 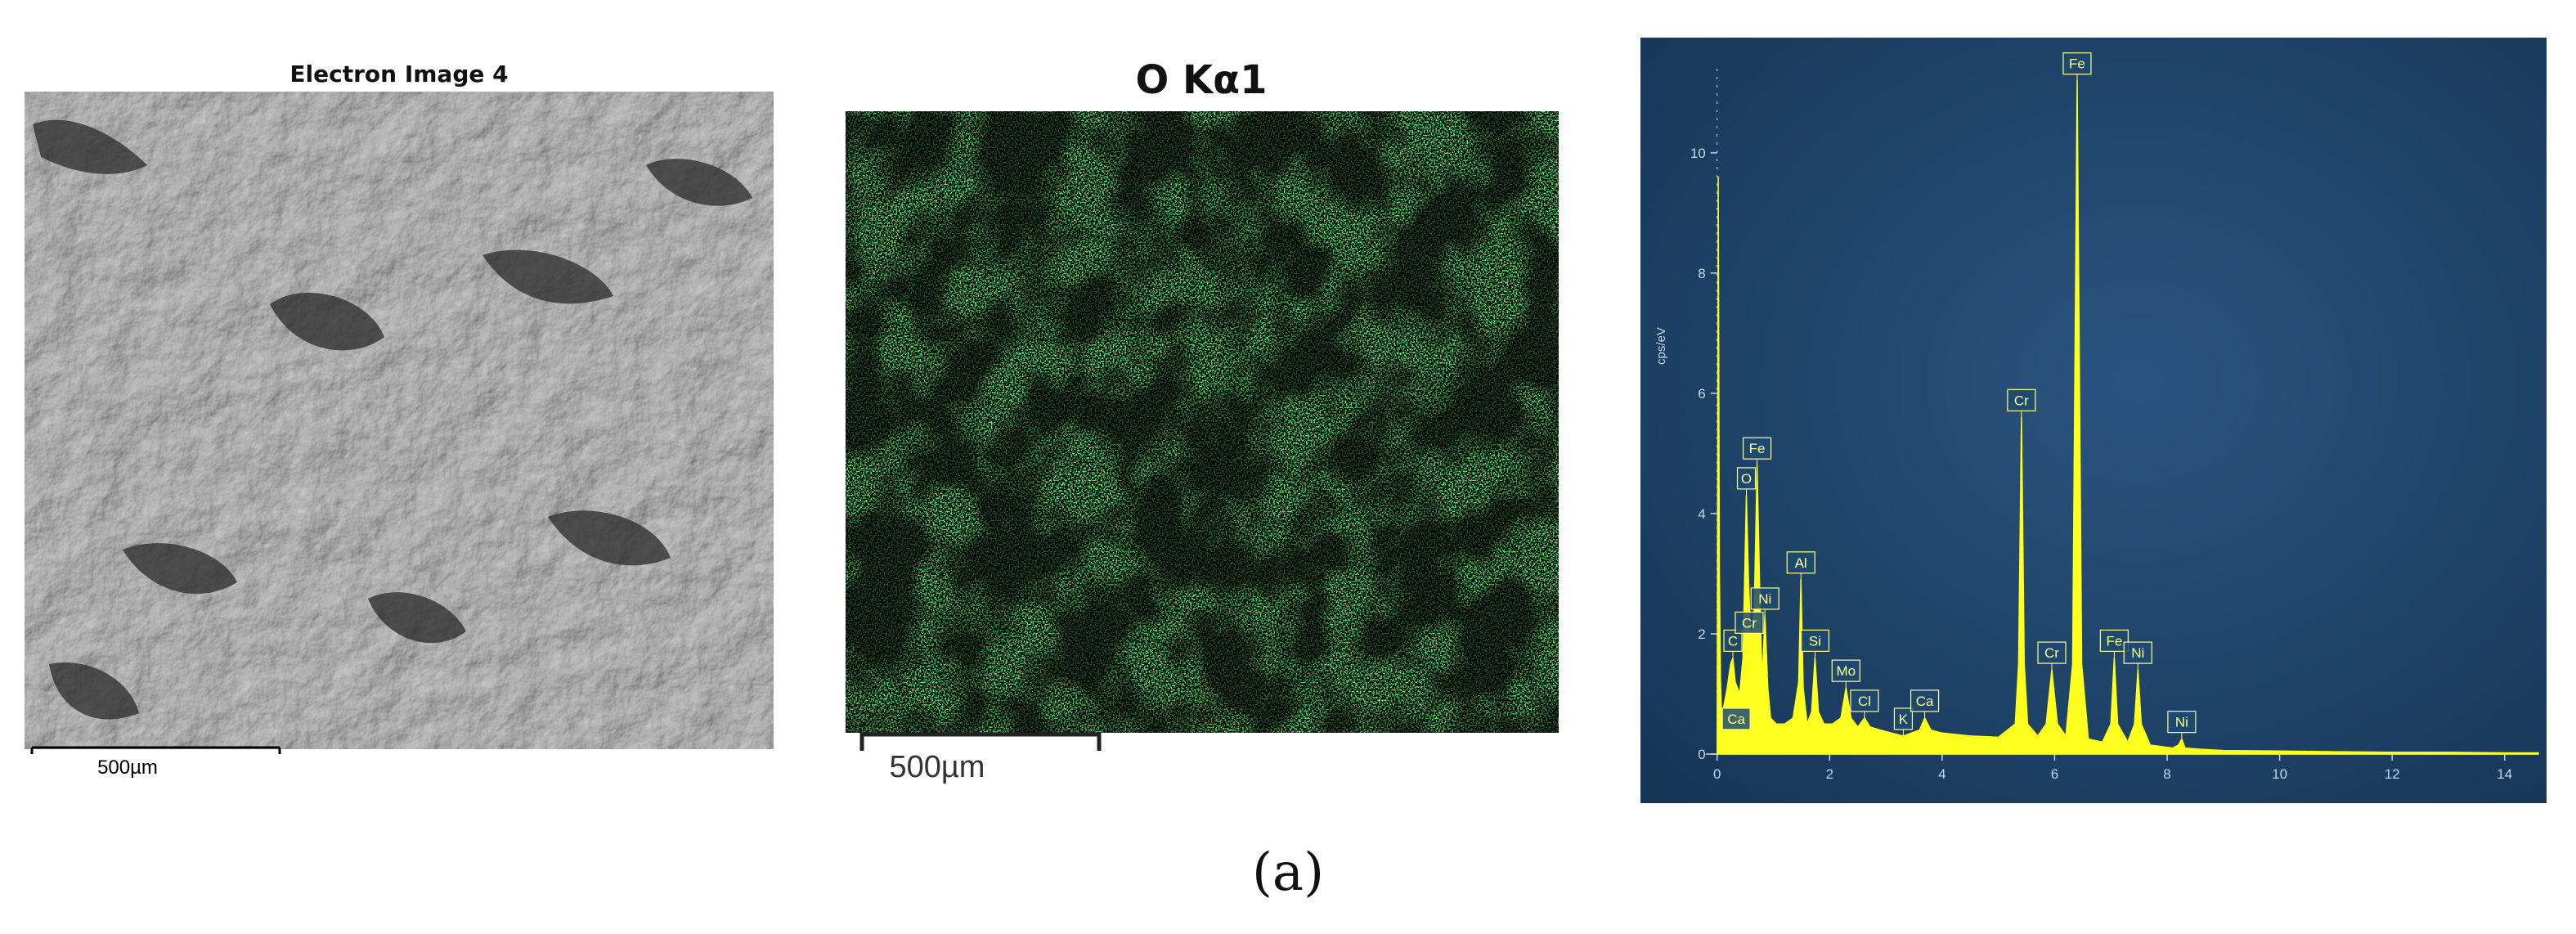 I want to click on x-tick-label: 14, so click(x=2504, y=774).